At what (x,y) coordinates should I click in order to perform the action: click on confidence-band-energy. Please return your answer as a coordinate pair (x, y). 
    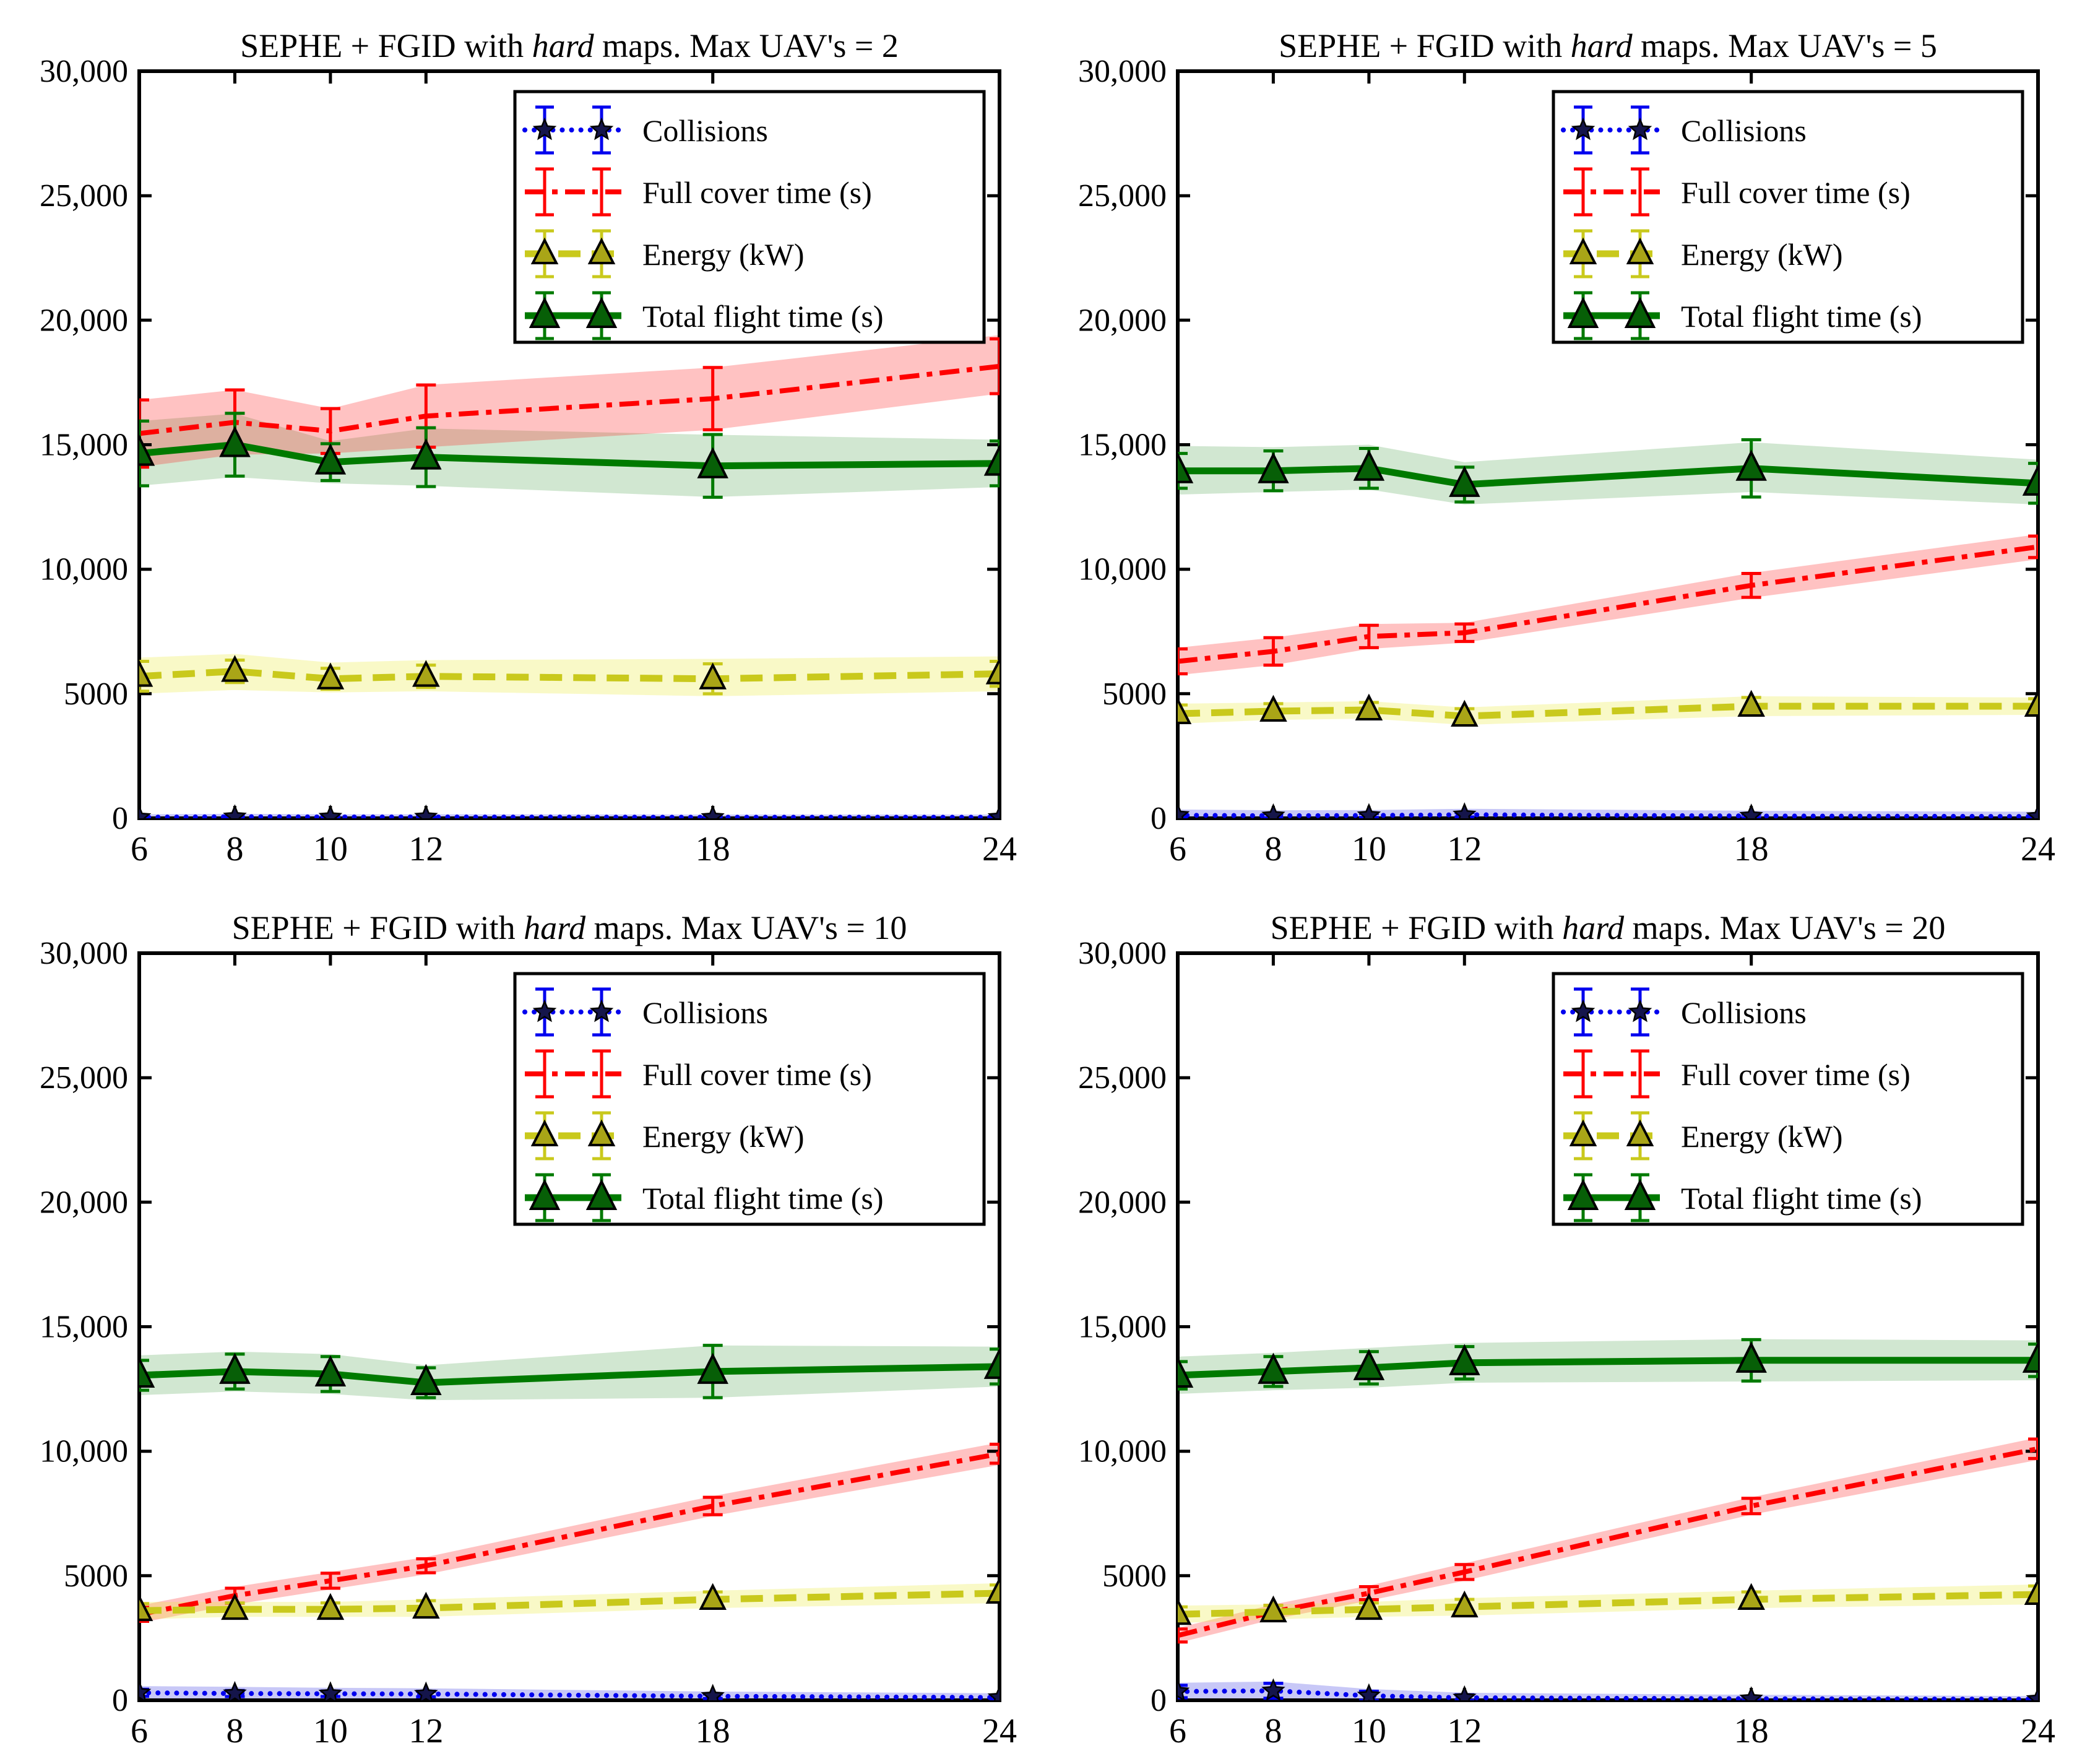
    Looking at the image, I should click on (1608, 1603).